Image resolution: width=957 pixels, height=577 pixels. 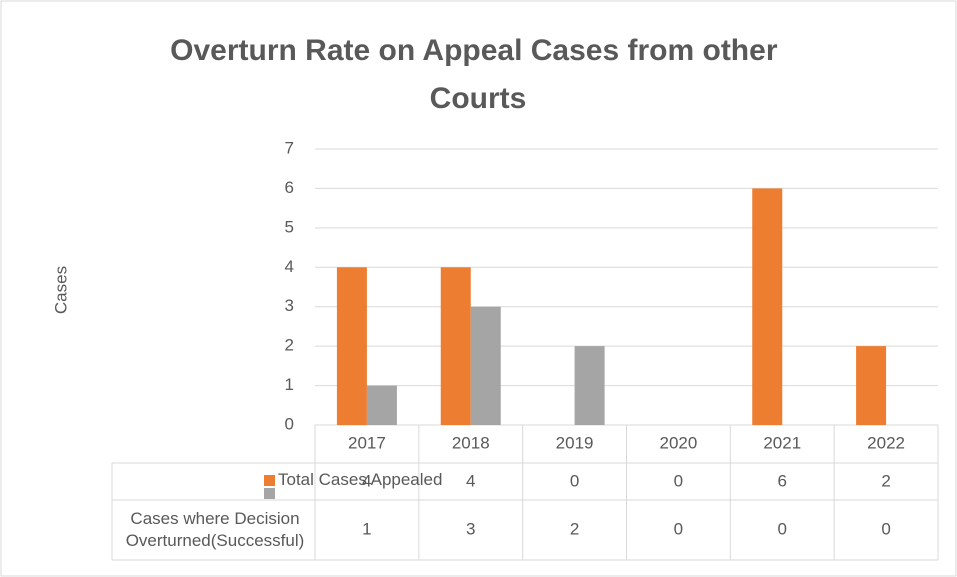 What do you see at coordinates (575, 442) in the screenshot?
I see `x-tick-label: 2019` at bounding box center [575, 442].